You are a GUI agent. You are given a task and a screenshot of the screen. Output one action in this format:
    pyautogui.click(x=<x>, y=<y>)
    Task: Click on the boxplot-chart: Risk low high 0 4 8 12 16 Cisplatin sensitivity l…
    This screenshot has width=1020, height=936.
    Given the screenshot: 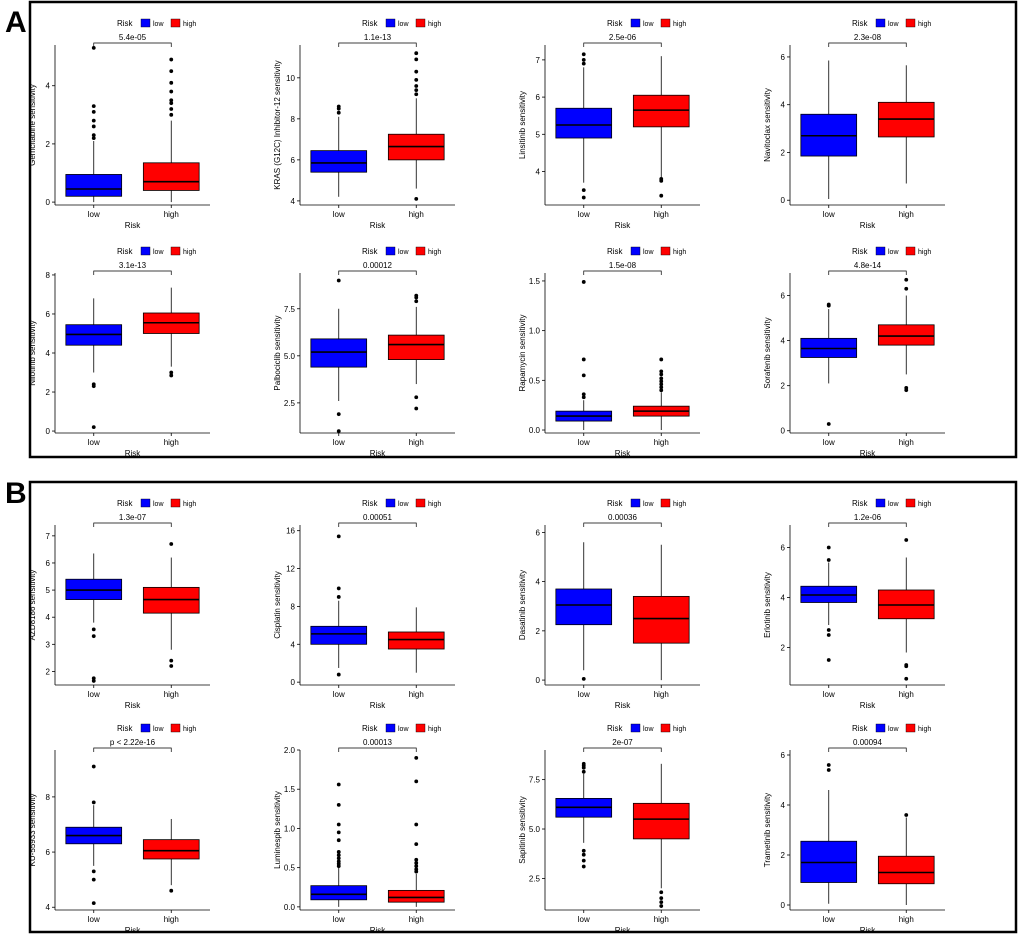 What is the action you would take?
    pyautogui.click(x=364, y=604)
    